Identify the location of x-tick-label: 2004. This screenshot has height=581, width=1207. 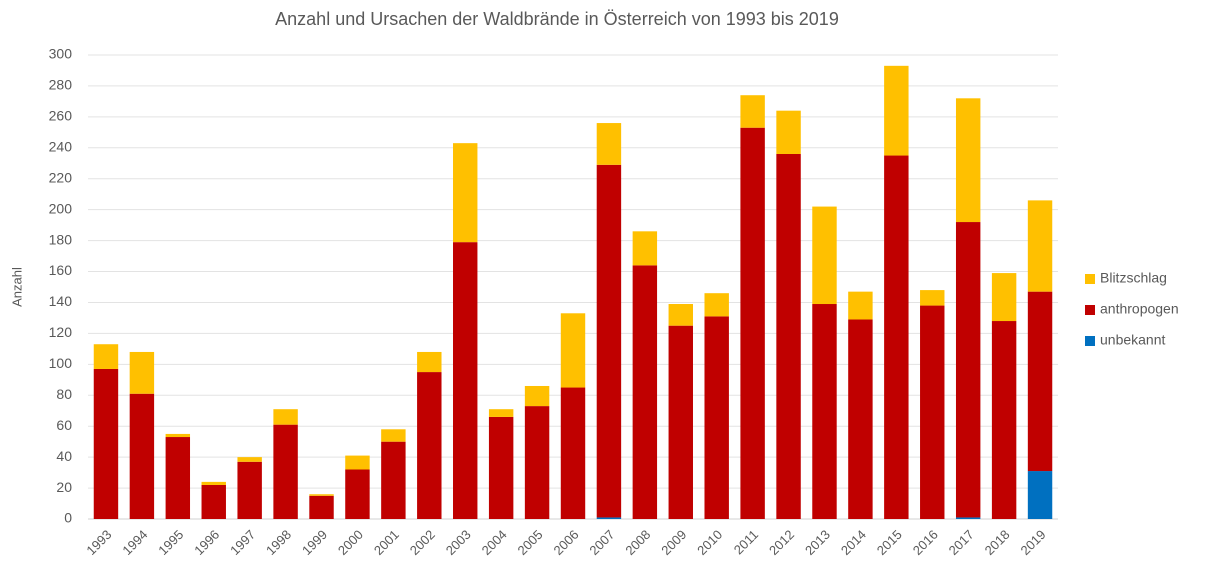
(494, 542).